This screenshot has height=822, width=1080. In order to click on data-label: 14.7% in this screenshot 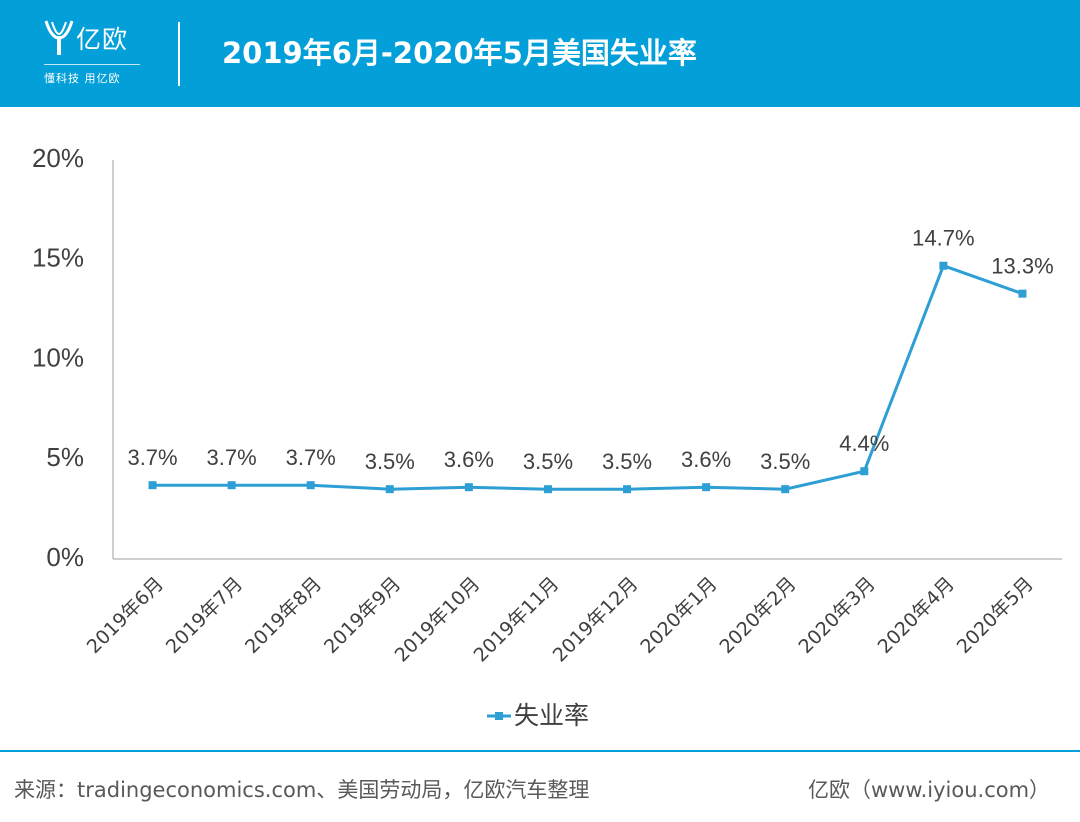, I will do `click(943, 238)`.